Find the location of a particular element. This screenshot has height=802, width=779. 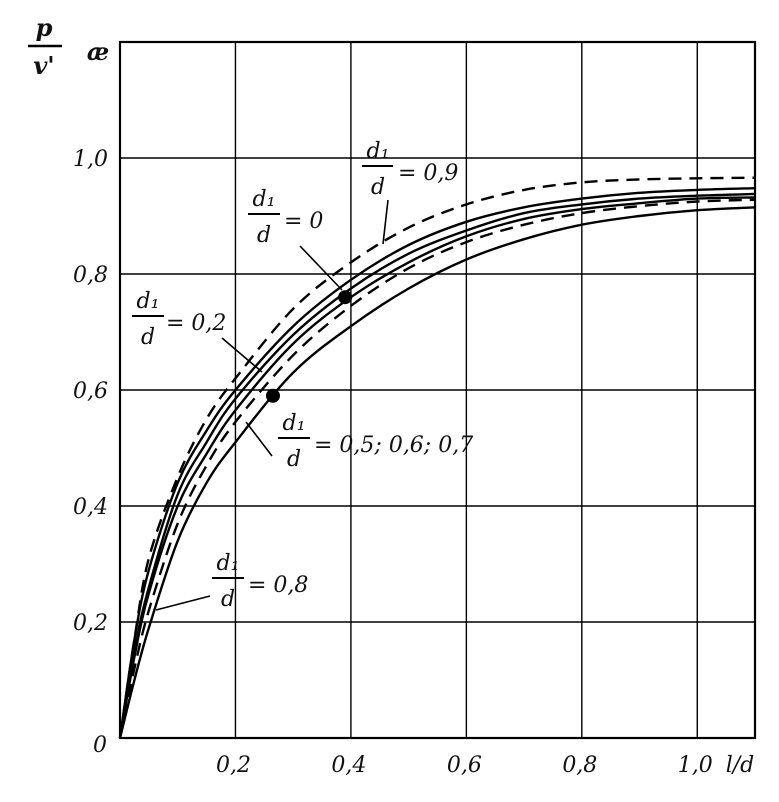

annotation-d05-value: = 0,5; 0,6; 0,7 is located at coordinates (393, 445).